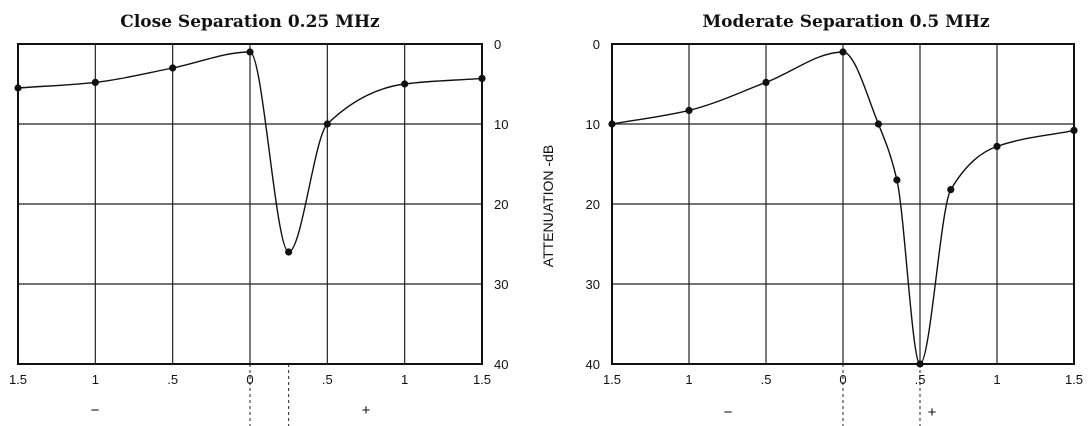 Image resolution: width=1091 pixels, height=426 pixels. I want to click on y-axis-label: ATTENUATION -dB, so click(548, 206).